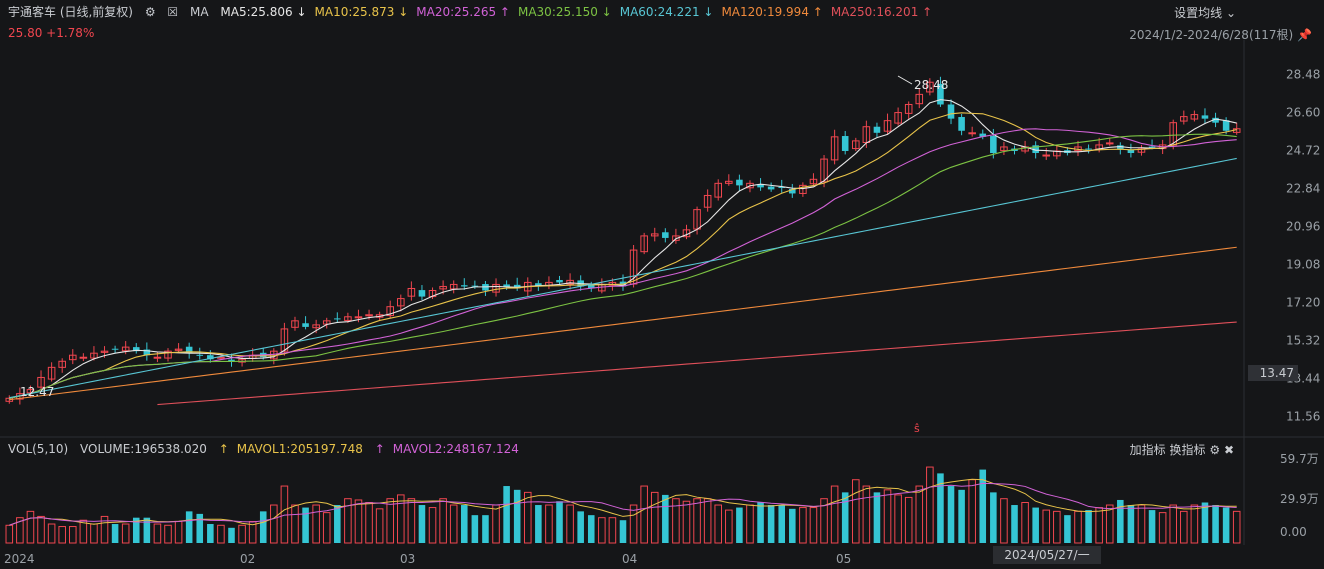 This screenshot has height=569, width=1324. What do you see at coordinates (697, 363) in the screenshot?
I see `ma250-line` at bounding box center [697, 363].